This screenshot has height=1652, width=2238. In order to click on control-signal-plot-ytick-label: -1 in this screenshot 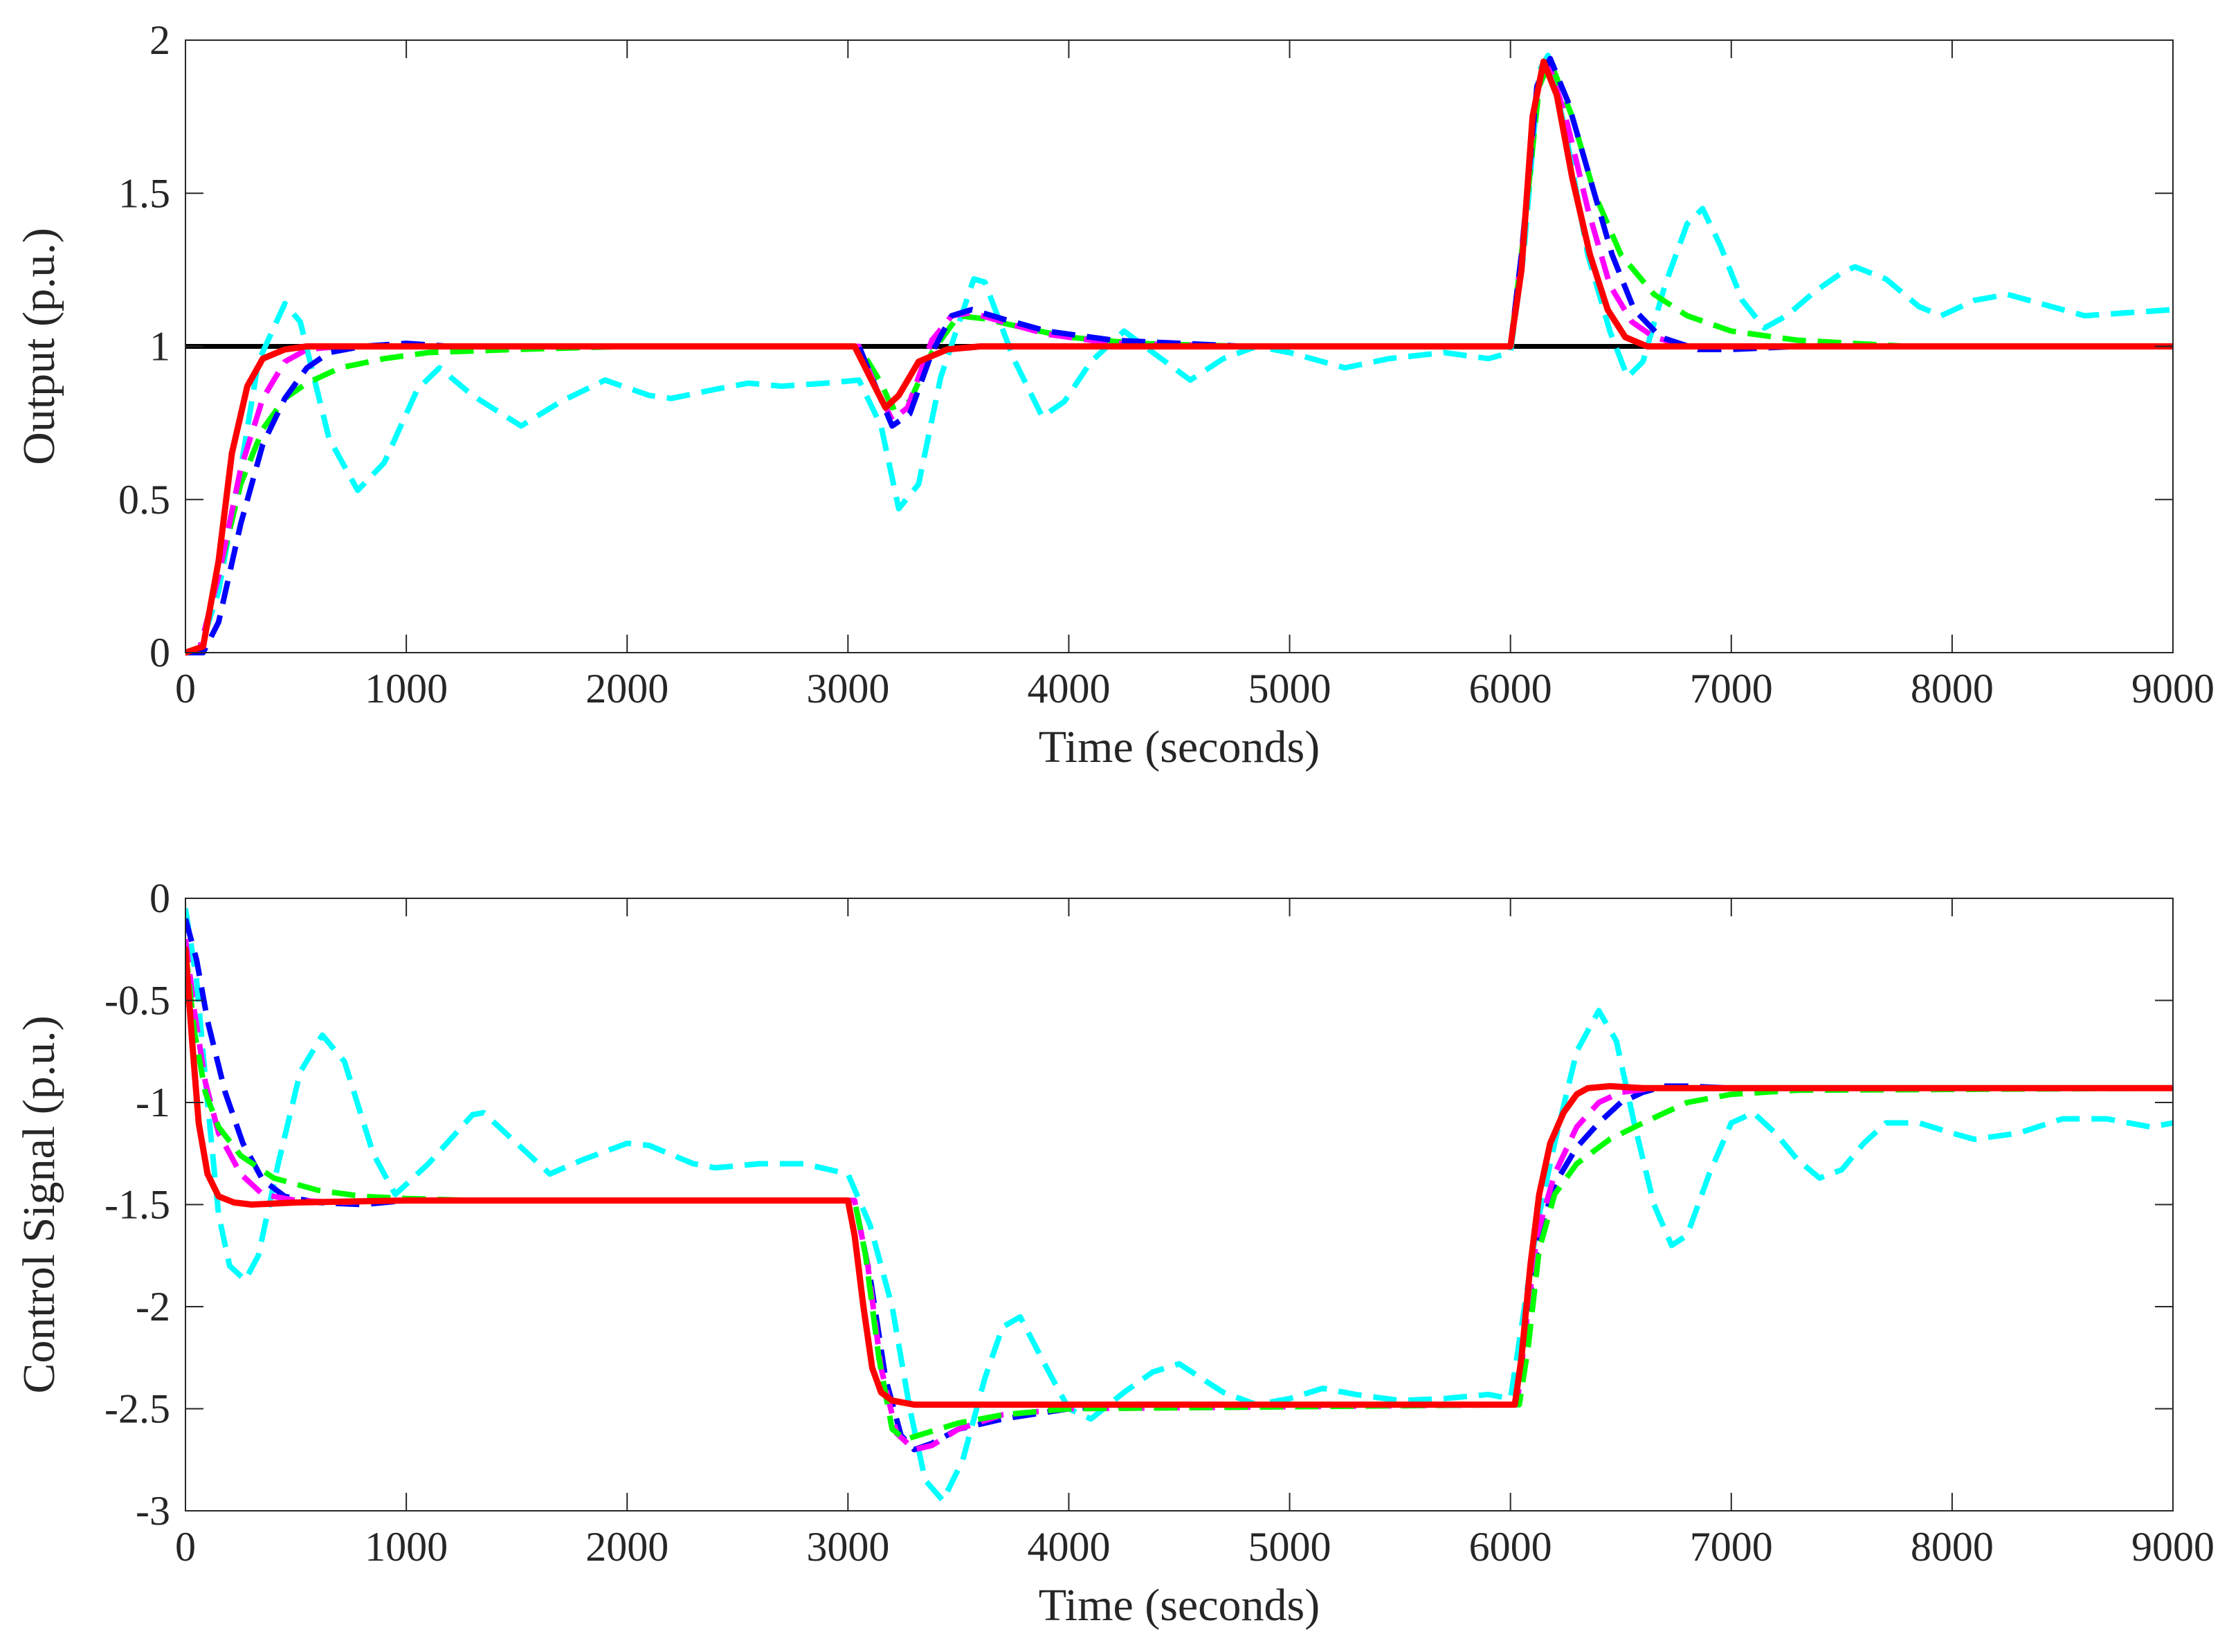, I will do `click(153, 1102)`.